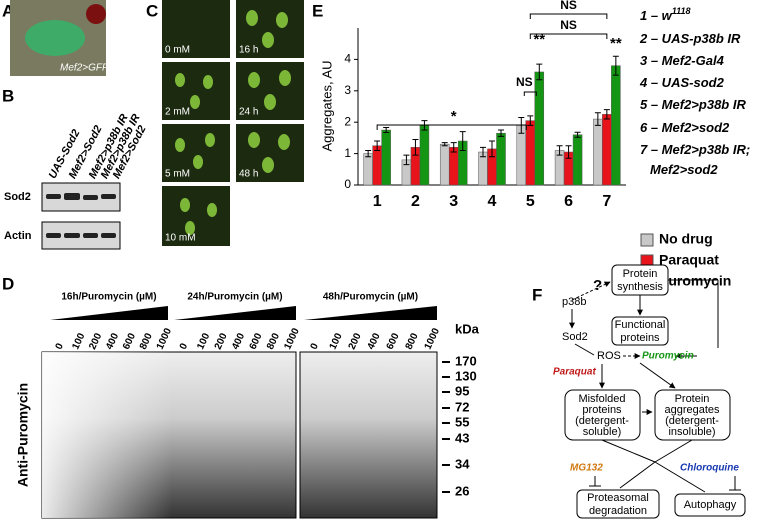 The image size is (777, 520). Describe the element at coordinates (602, 432) in the screenshot. I see `node-text: soluble)` at that location.